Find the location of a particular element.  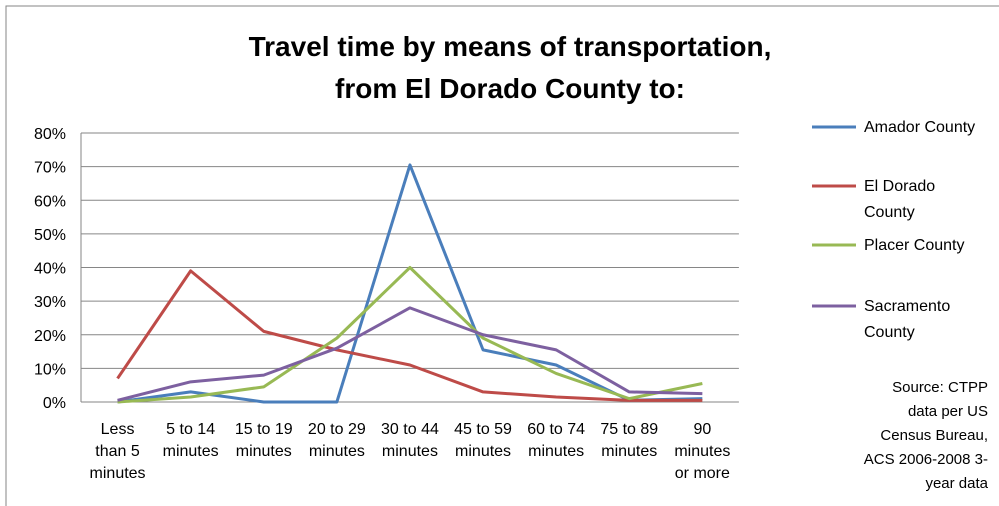

x-tick-label: 5 to 14 minutes is located at coordinates (191, 440).